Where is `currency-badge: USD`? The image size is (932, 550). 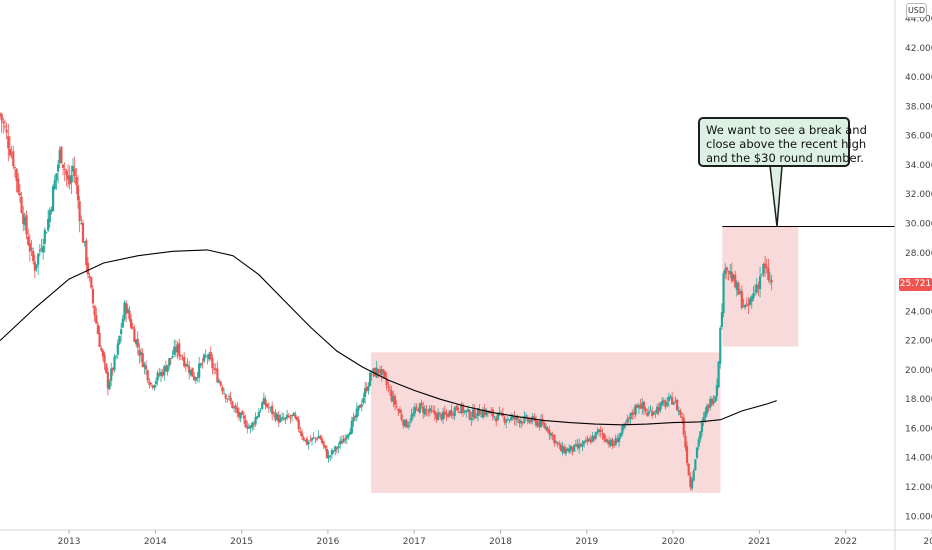
currency-badge: USD is located at coordinates (916, 10).